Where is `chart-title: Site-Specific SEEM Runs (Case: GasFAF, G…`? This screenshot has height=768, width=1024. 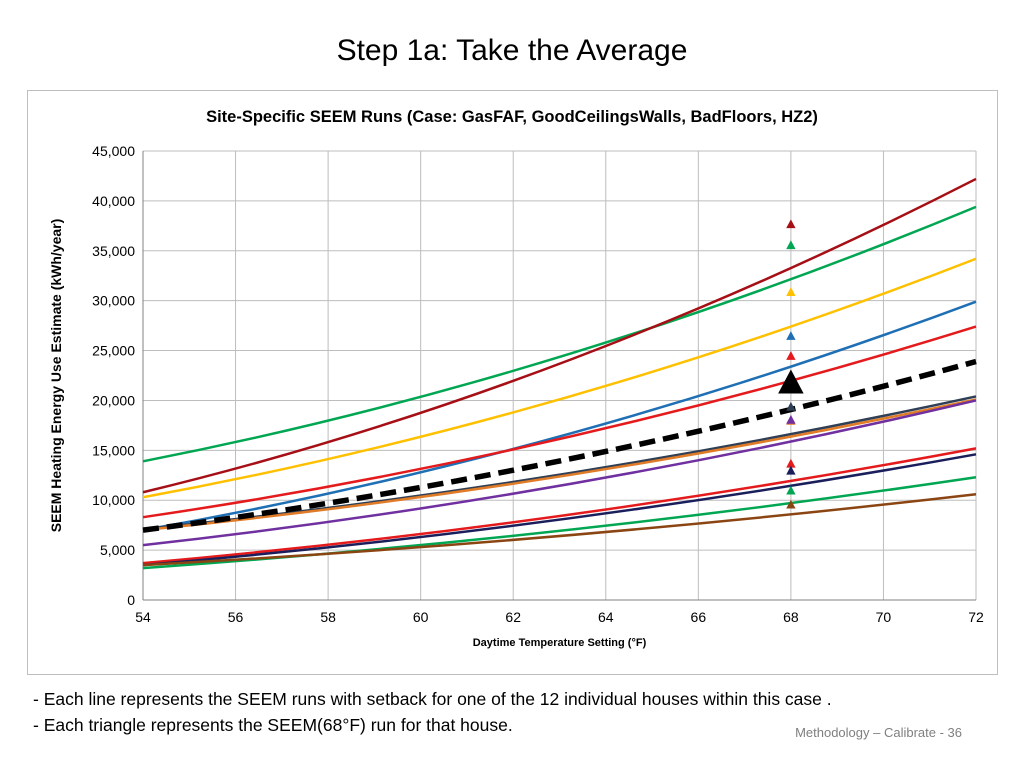
chart-title: Site-Specific SEEM Runs (Case: GasFAF, G… is located at coordinates (512, 117).